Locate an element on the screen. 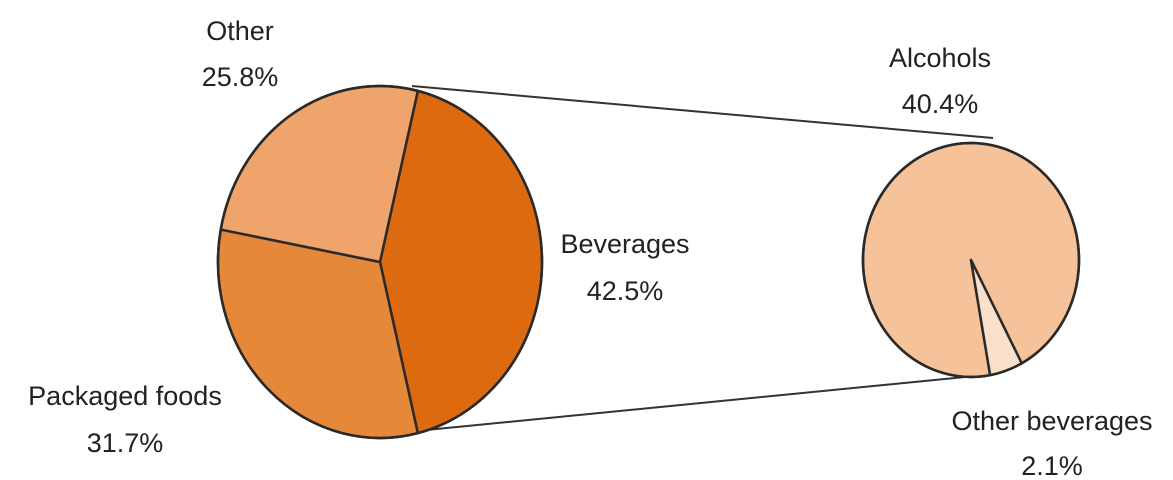 Image resolution: width=1173 pixels, height=480 pixels. connector-line-bottom is located at coordinates (690, 404).